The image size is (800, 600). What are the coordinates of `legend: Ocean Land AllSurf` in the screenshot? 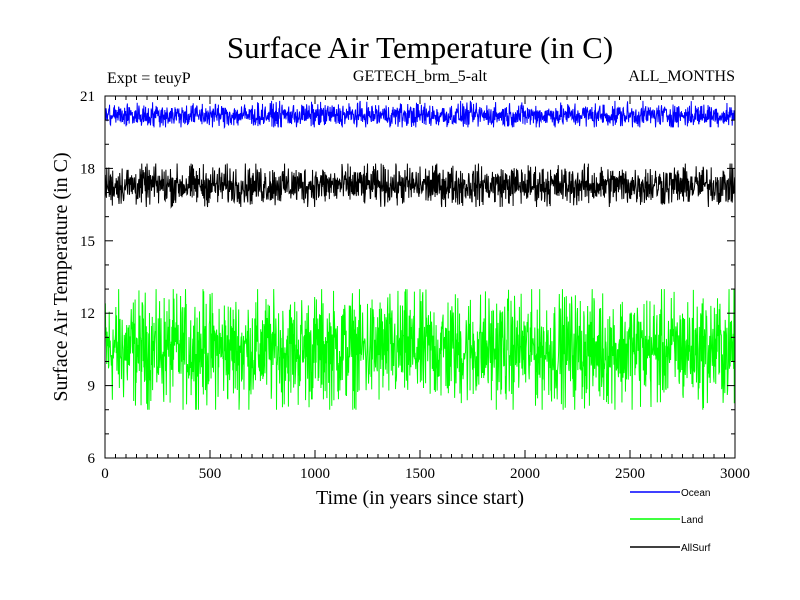 It's located at (670, 521).